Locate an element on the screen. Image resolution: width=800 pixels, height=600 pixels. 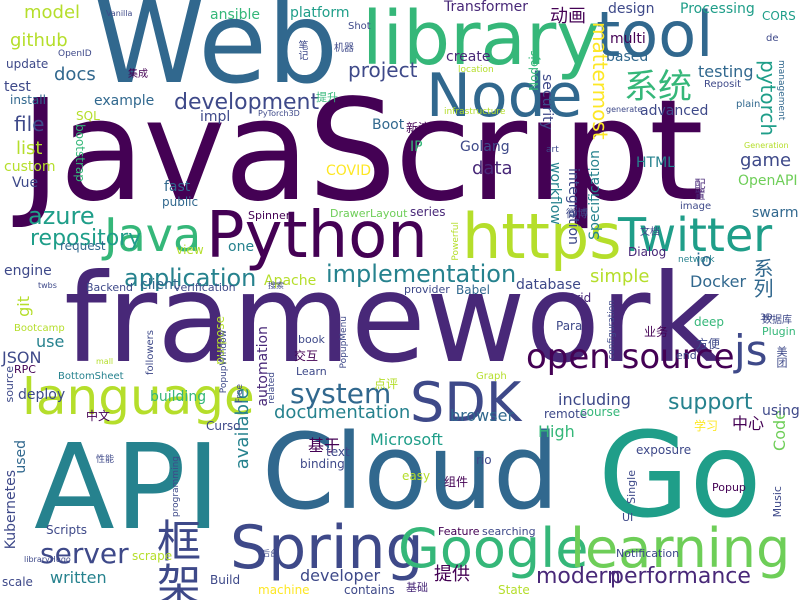
word: workflow is located at coordinates (555, 193).